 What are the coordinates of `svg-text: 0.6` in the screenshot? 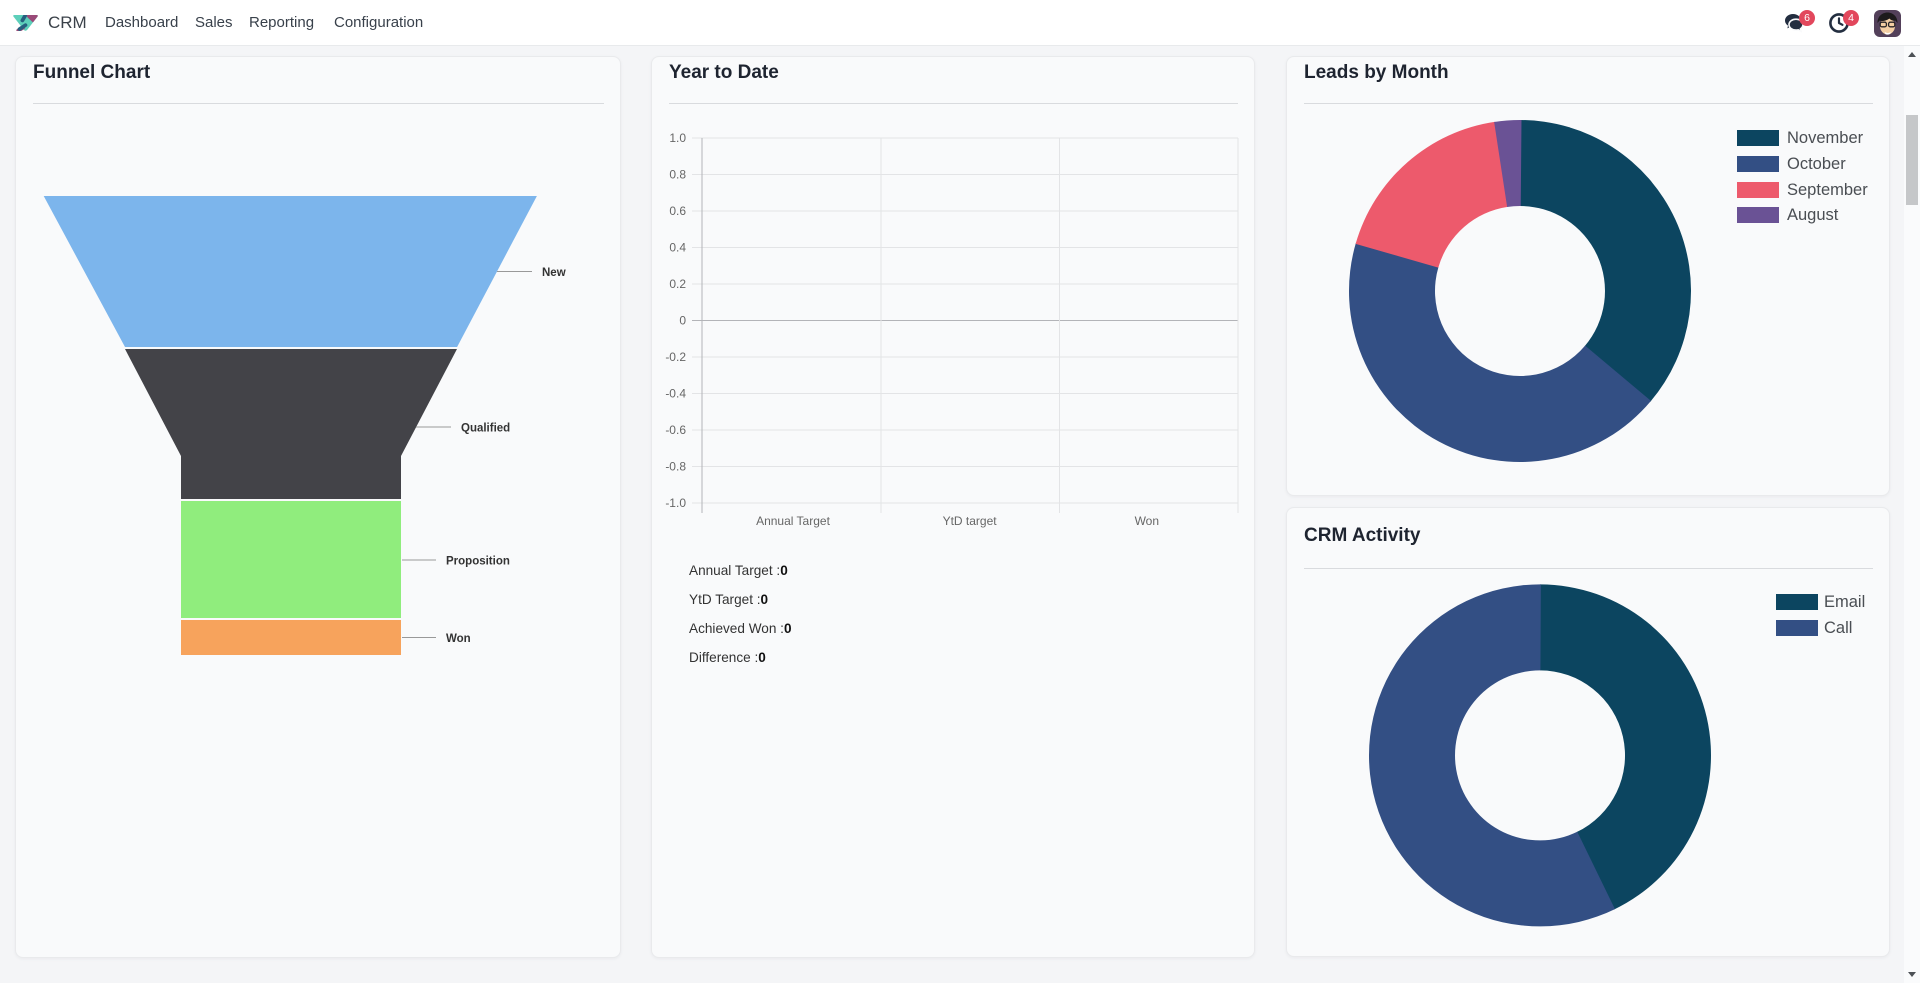 It's located at (677, 211).